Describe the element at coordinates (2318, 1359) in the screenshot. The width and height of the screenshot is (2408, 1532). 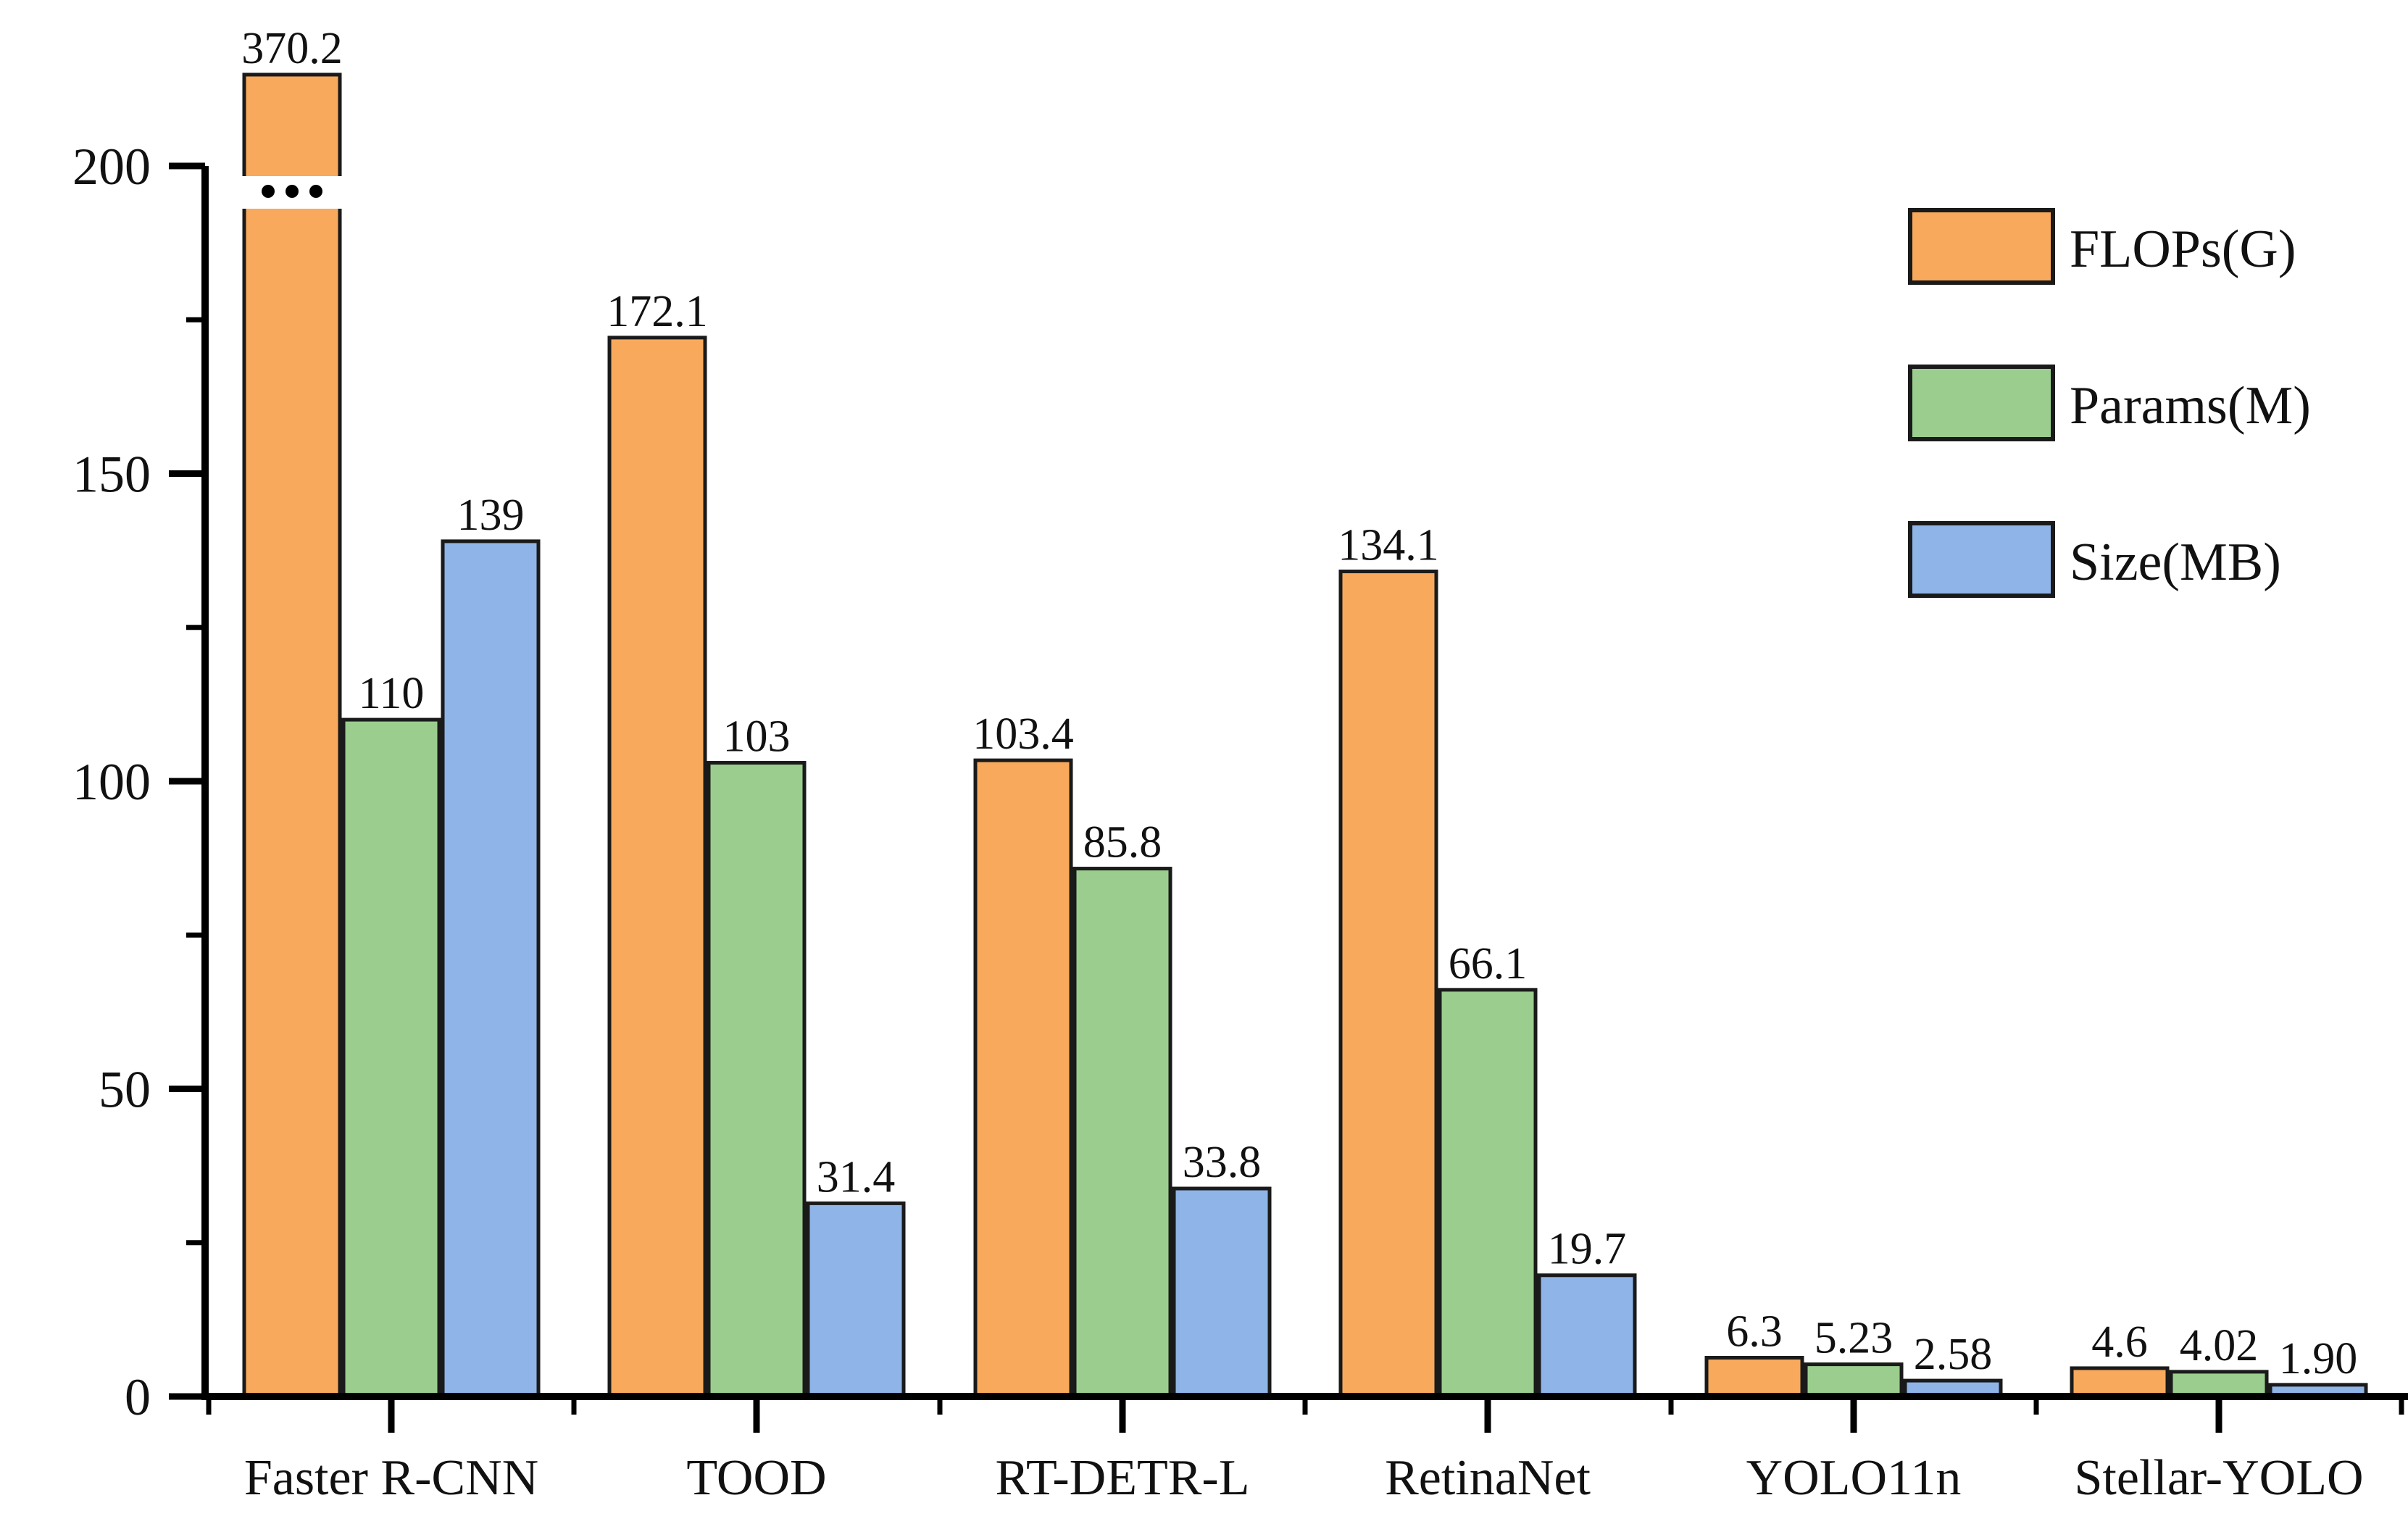
I see `value-label-size-mb-stellar-yolo: 1.90` at that location.